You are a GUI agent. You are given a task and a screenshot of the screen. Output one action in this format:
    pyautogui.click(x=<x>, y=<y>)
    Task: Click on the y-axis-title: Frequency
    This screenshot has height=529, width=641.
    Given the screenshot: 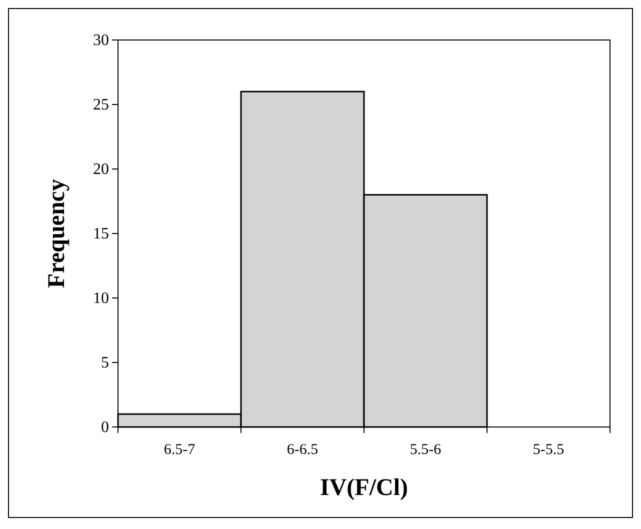 What is the action you would take?
    pyautogui.click(x=57, y=233)
    